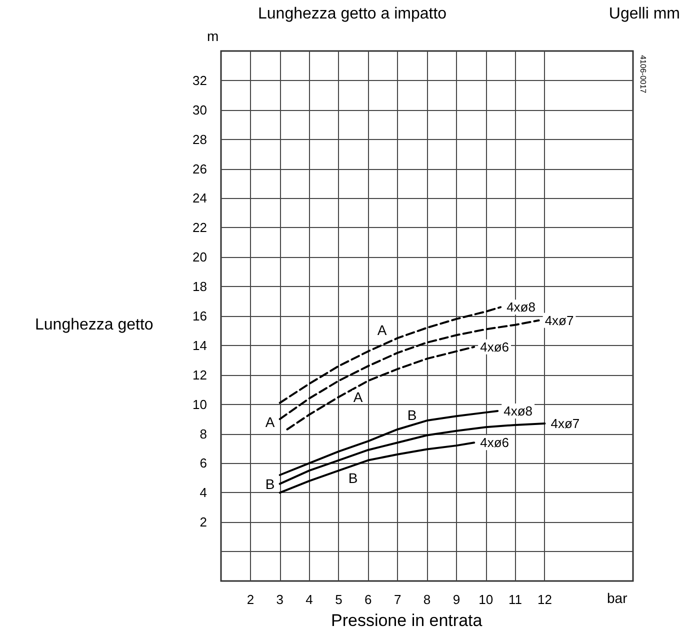 This screenshot has height=641, width=690. I want to click on y-tick-label: 16, so click(199, 316).